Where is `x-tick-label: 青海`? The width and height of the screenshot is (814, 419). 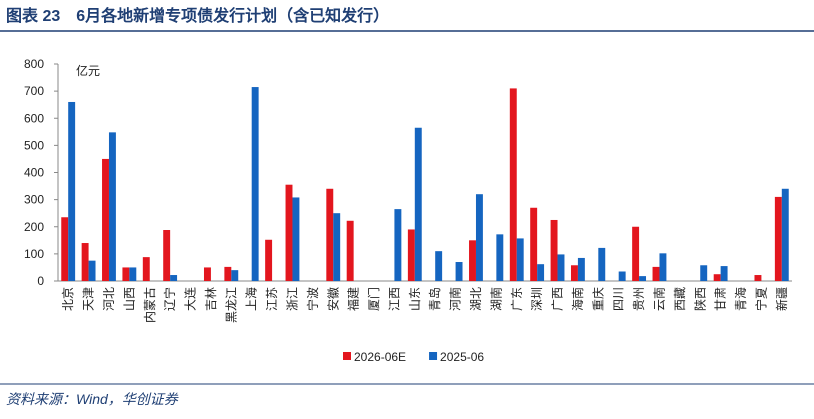 x-tick-label: 青海 is located at coordinates (740, 299).